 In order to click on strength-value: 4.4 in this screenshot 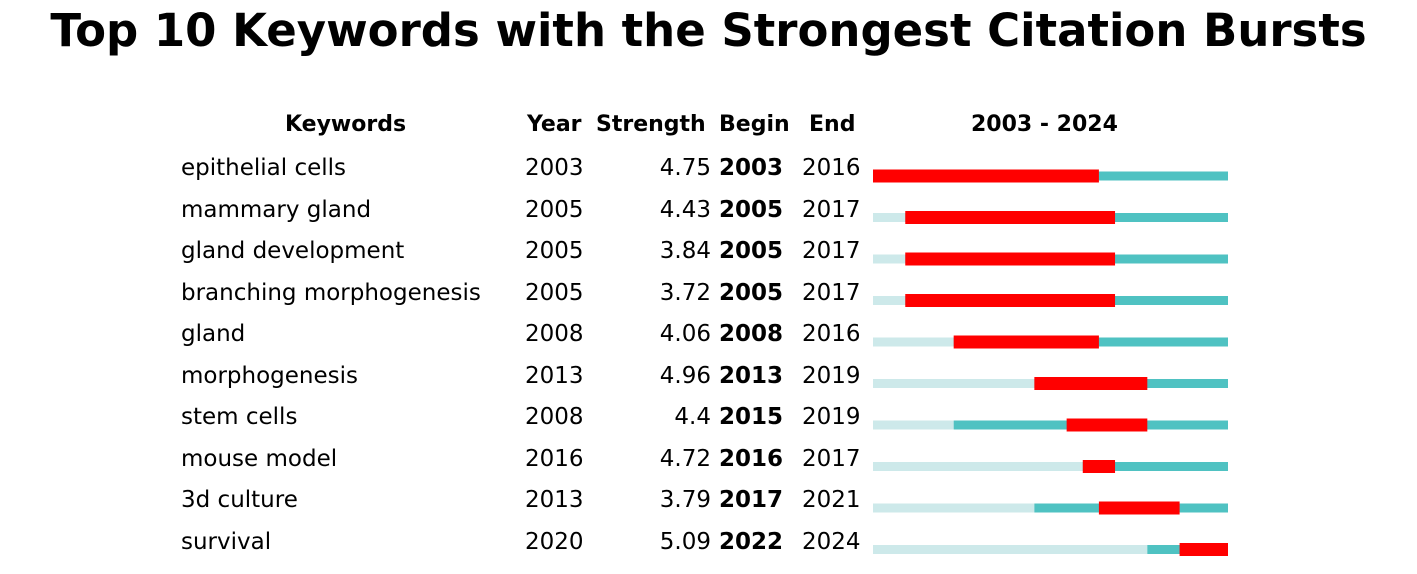, I will do `click(692, 417)`.